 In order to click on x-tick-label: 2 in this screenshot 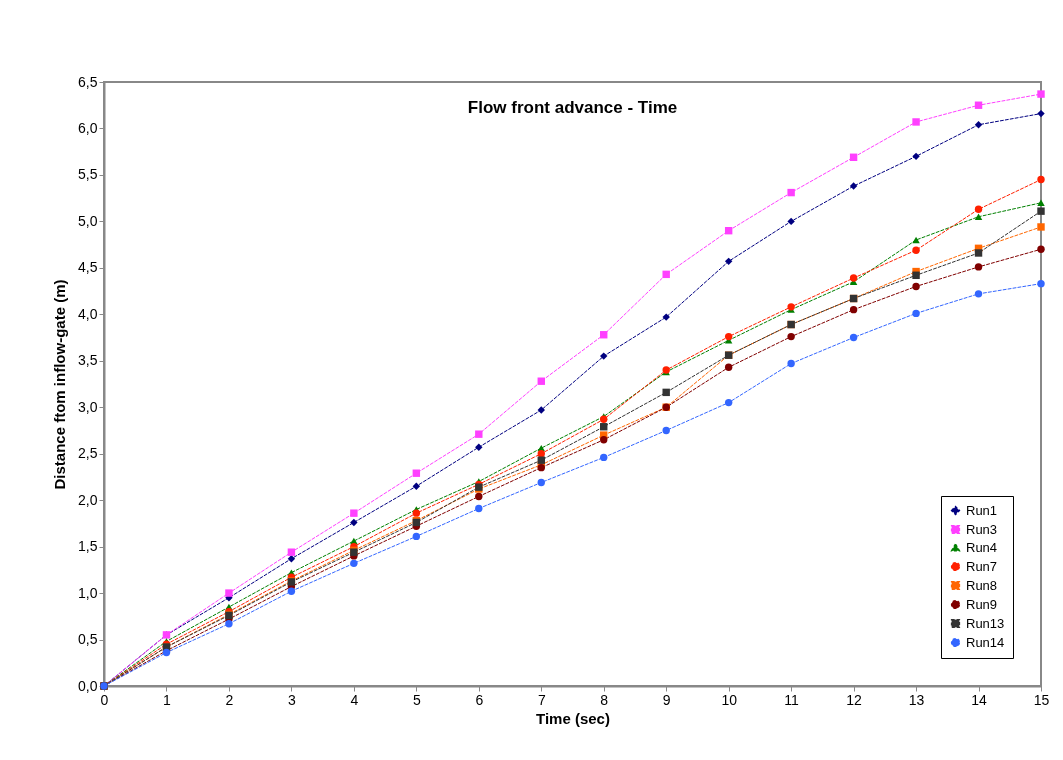, I will do `click(229, 699)`.